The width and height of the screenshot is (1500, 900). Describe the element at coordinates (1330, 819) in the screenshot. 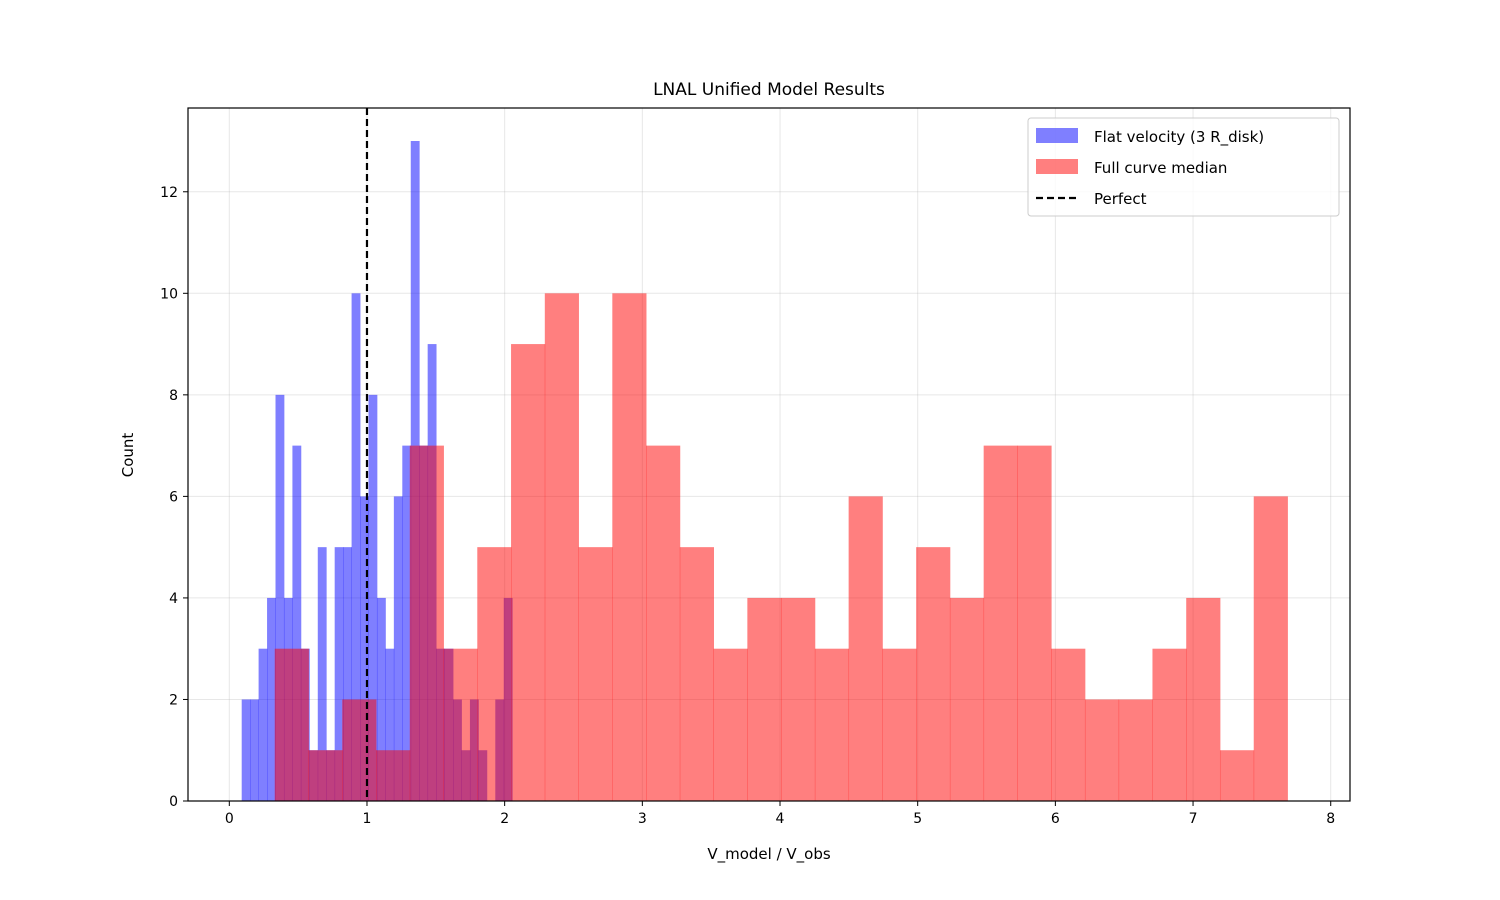

I see `x-tick-label: 8` at that location.